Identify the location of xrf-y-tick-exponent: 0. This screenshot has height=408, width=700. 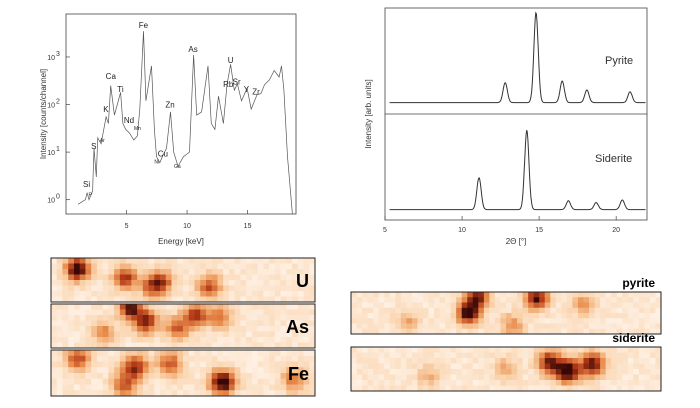
(58, 197).